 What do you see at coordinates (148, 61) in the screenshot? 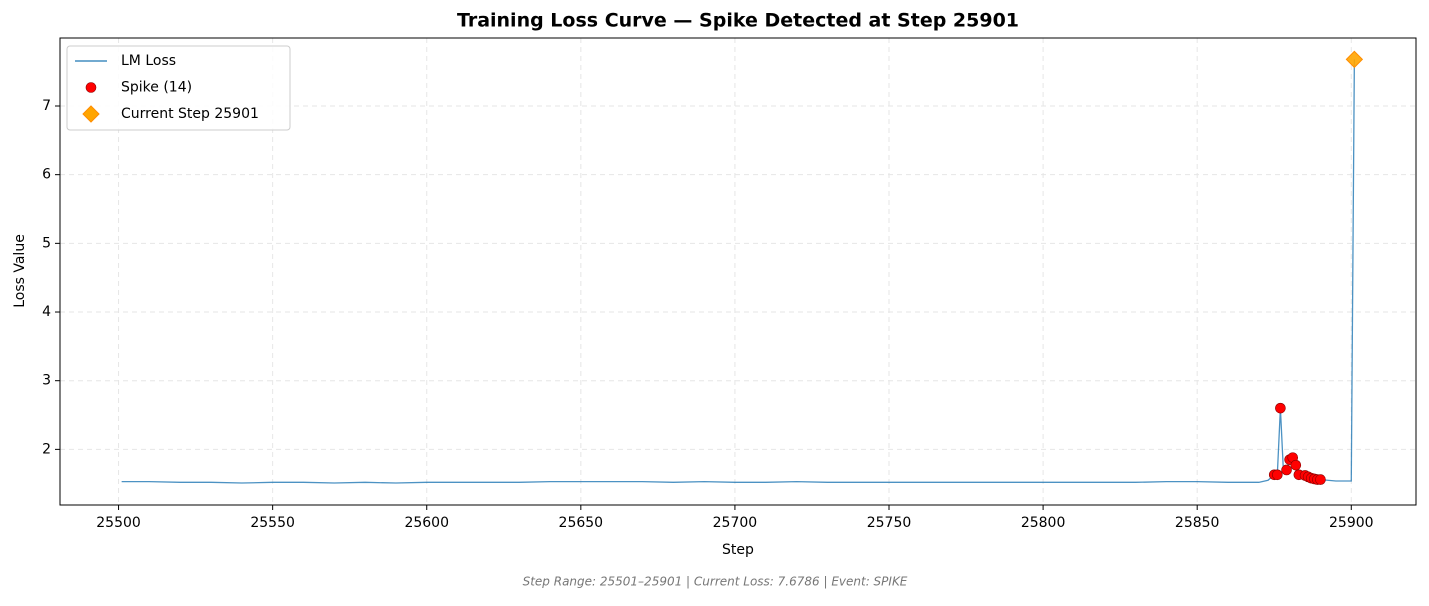
I see `legend-label: LM Loss` at bounding box center [148, 61].